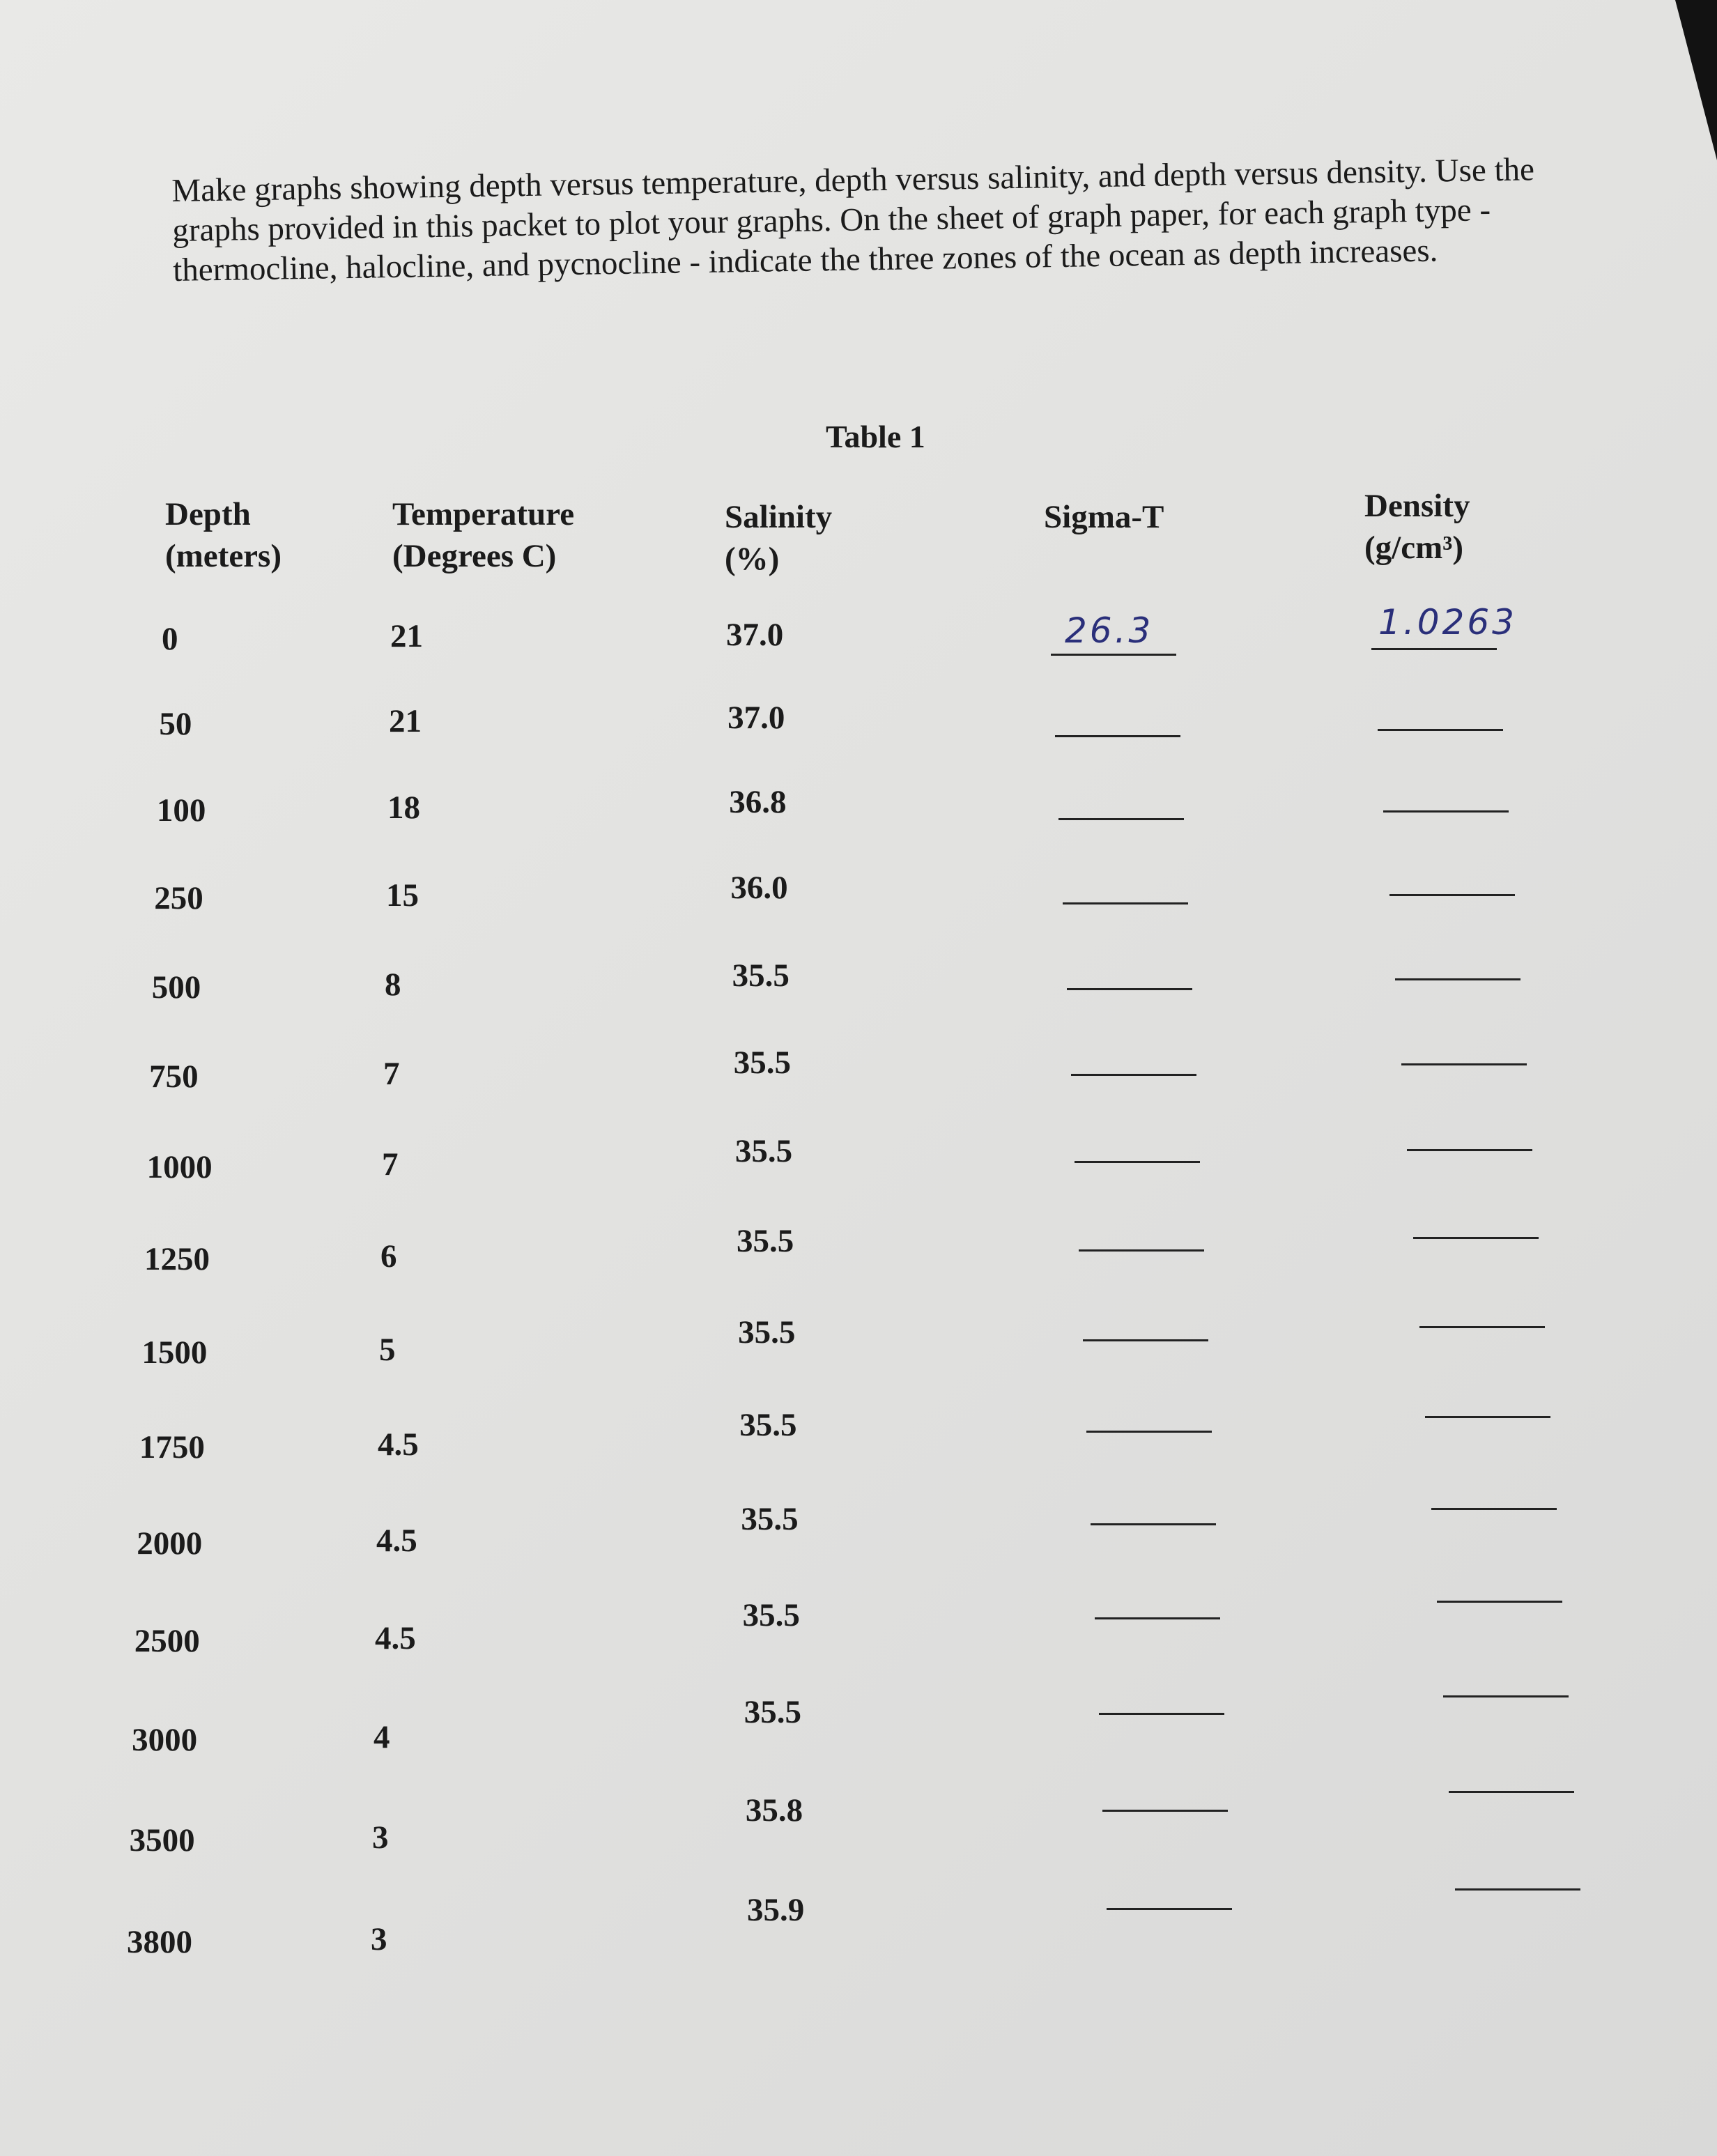 The height and width of the screenshot is (2156, 1717). What do you see at coordinates (388, 1256) in the screenshot?
I see `temperature-cell: 6` at bounding box center [388, 1256].